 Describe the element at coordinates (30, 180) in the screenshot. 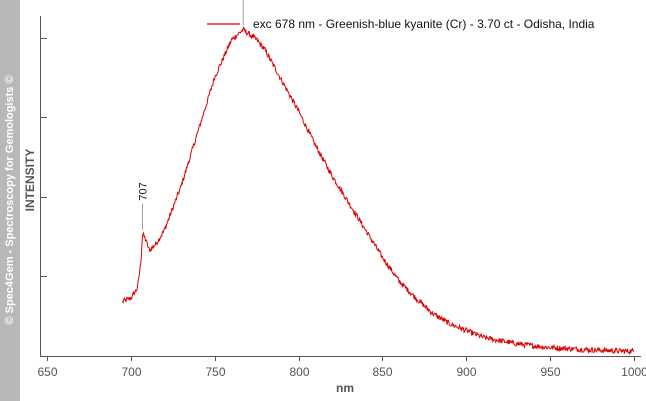

I see `y-axis-title: INTENSITY` at that location.